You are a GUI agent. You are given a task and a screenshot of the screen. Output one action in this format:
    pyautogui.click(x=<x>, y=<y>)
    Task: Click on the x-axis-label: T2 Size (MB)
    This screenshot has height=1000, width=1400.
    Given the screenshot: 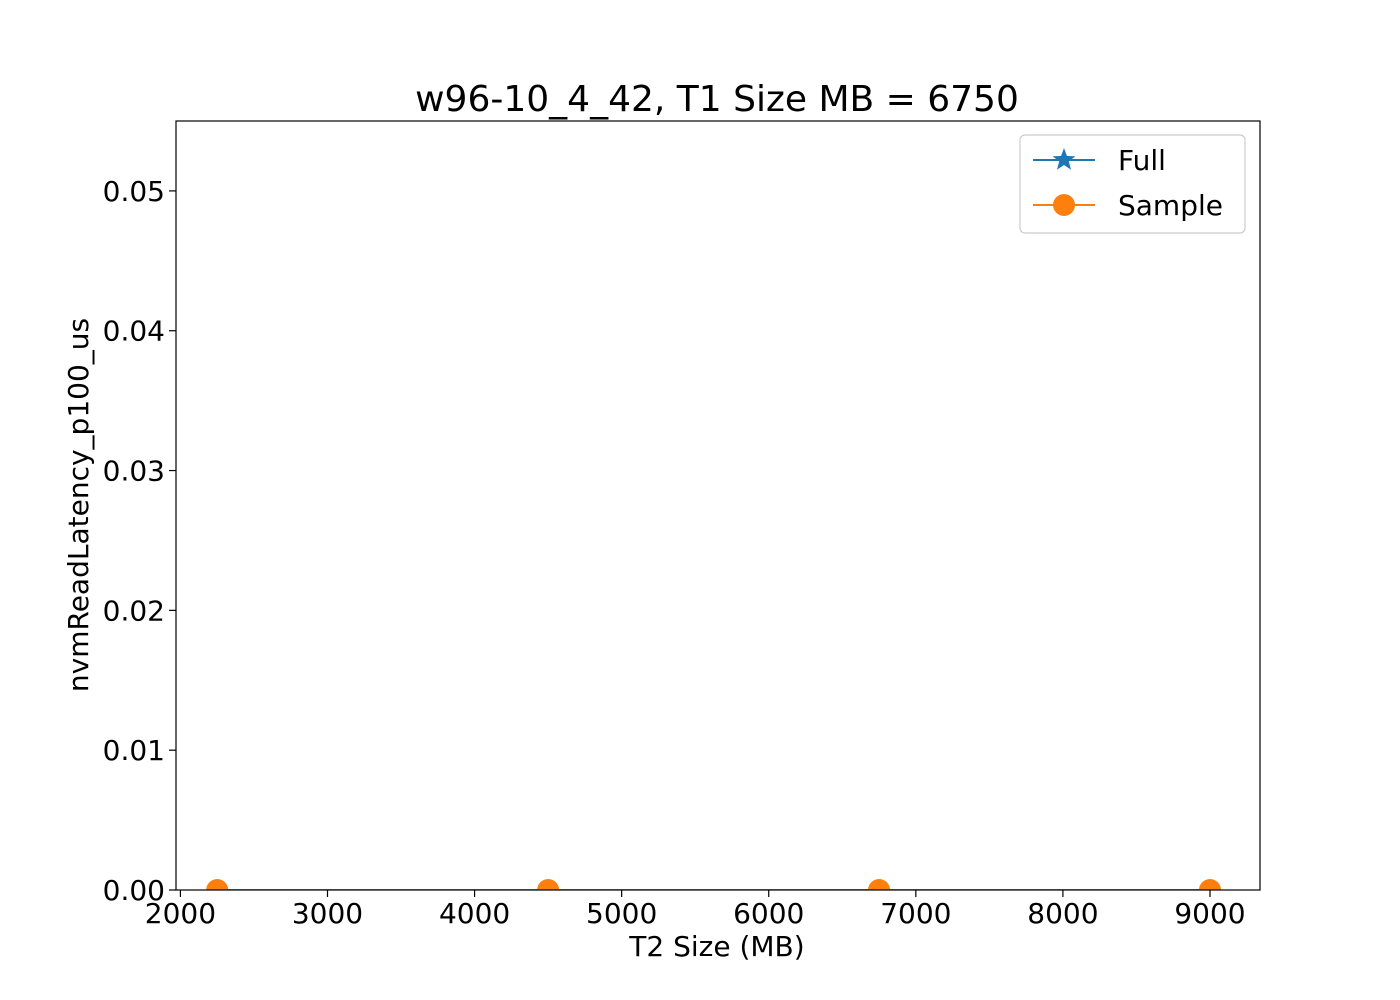 What is the action you would take?
    pyautogui.click(x=716, y=946)
    